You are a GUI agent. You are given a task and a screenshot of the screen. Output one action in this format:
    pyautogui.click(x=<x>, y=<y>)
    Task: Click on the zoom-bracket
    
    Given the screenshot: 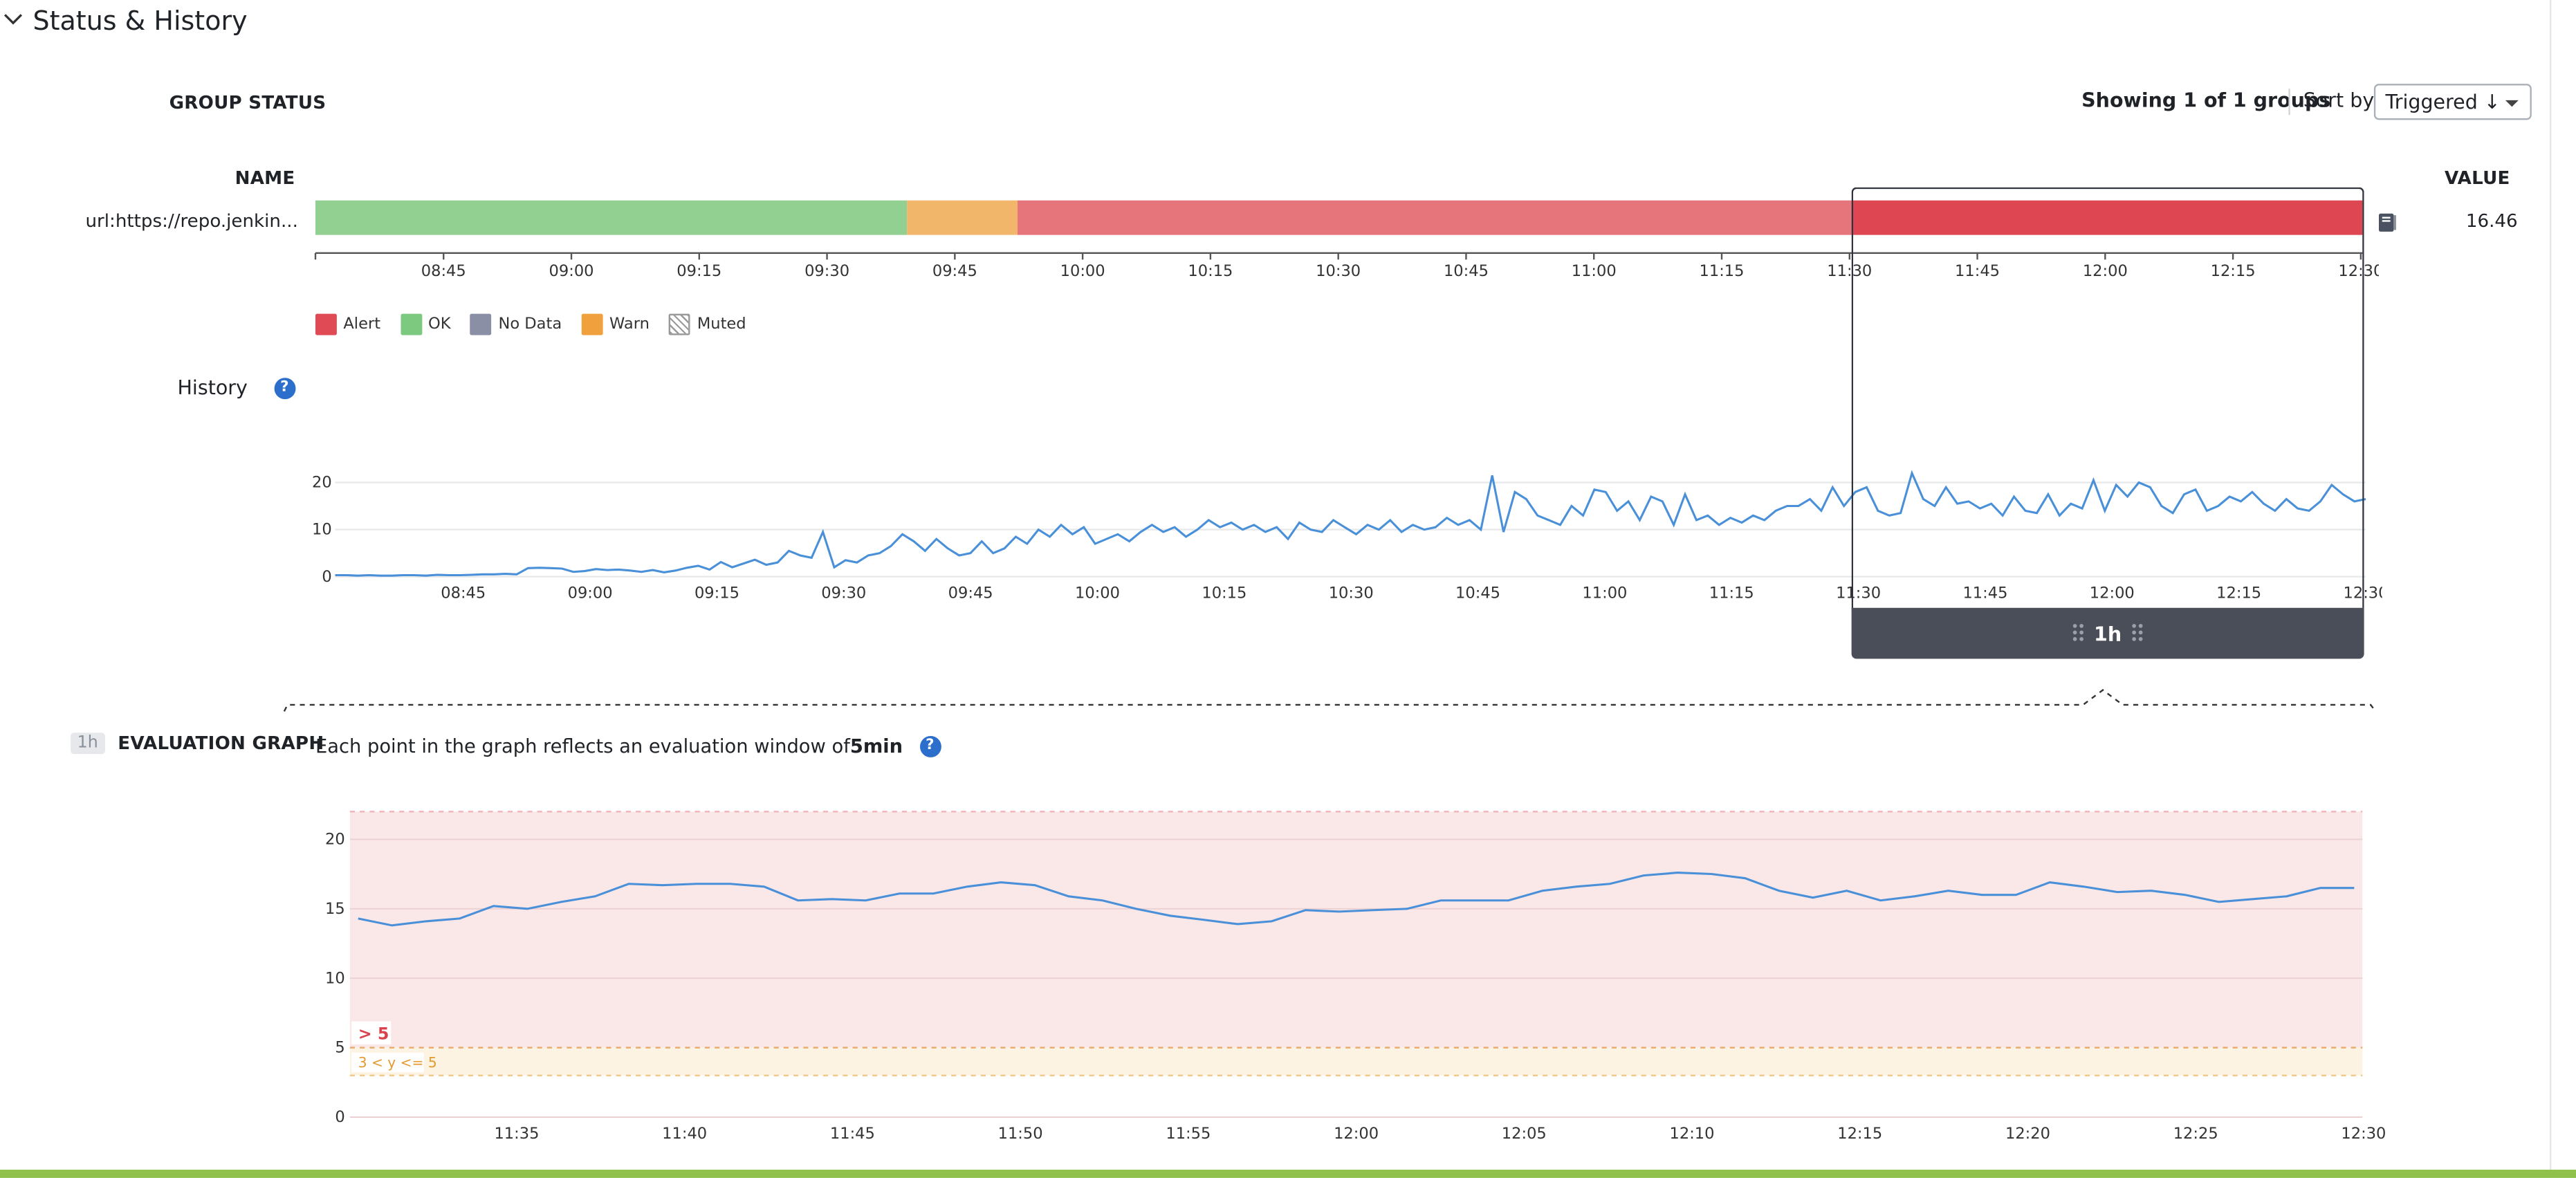 What is the action you would take?
    pyautogui.click(x=1330, y=700)
    